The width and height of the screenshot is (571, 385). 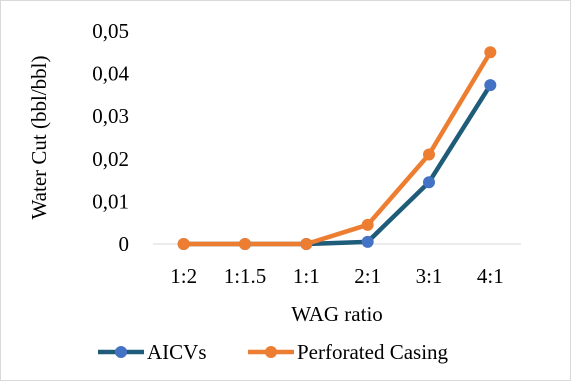 I want to click on y-tick-label: 0,04, so click(x=110, y=74).